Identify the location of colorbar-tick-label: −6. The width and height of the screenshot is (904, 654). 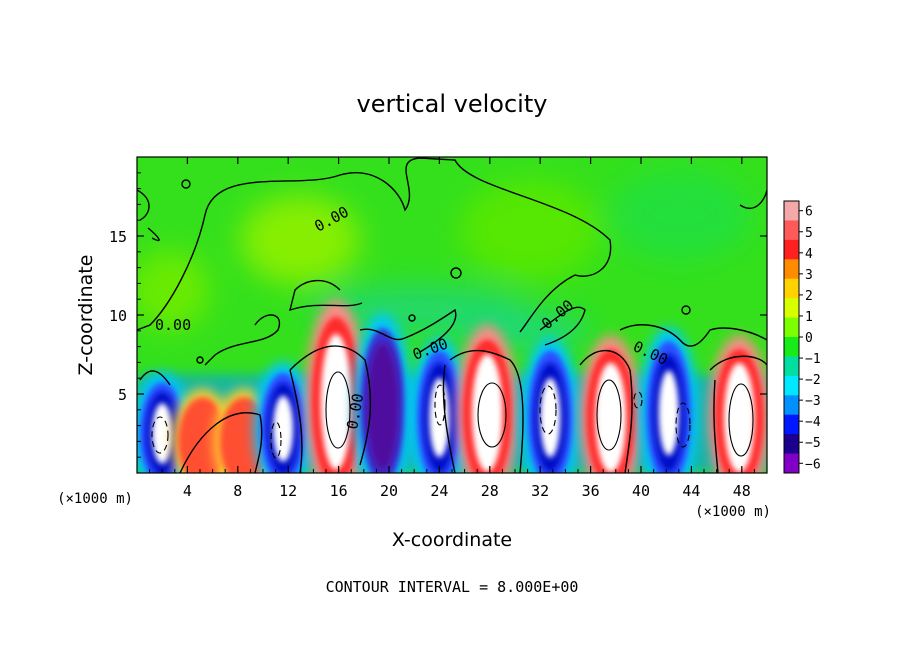
(813, 464).